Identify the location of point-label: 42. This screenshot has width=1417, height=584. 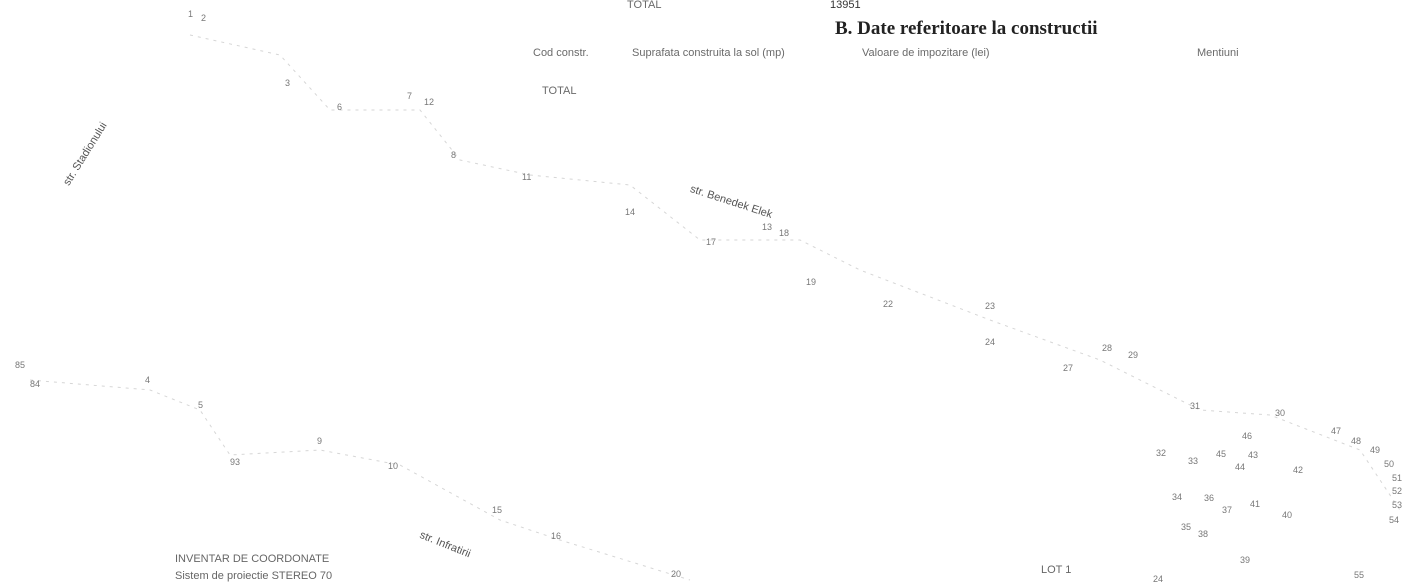
(1298, 470).